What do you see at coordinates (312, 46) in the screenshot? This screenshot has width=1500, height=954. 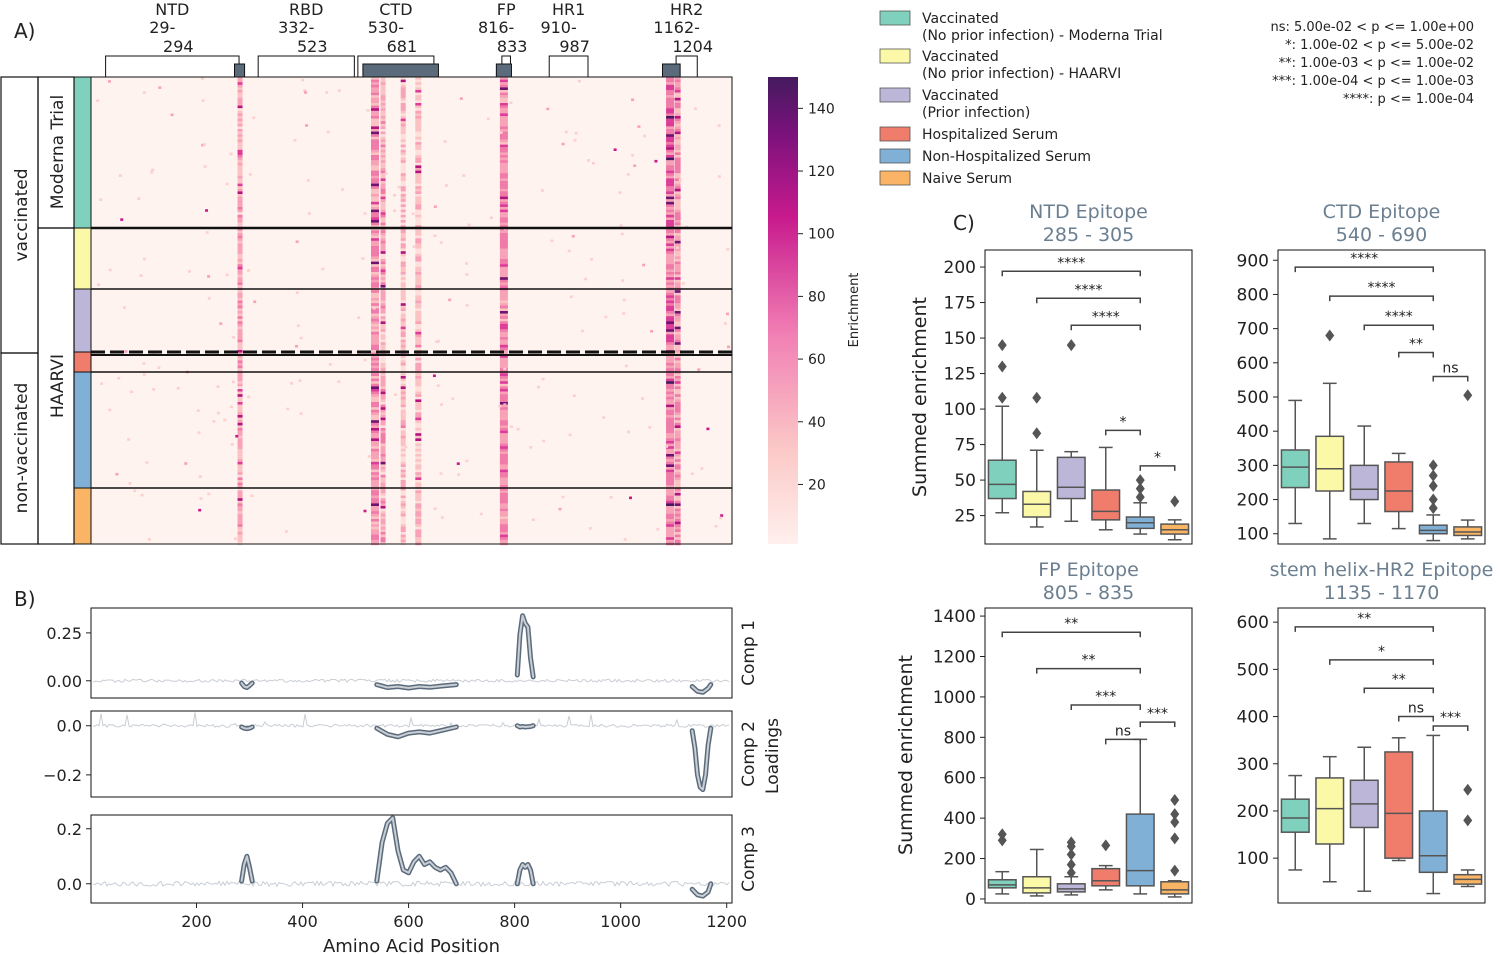 I see `domain-range-end: 523` at bounding box center [312, 46].